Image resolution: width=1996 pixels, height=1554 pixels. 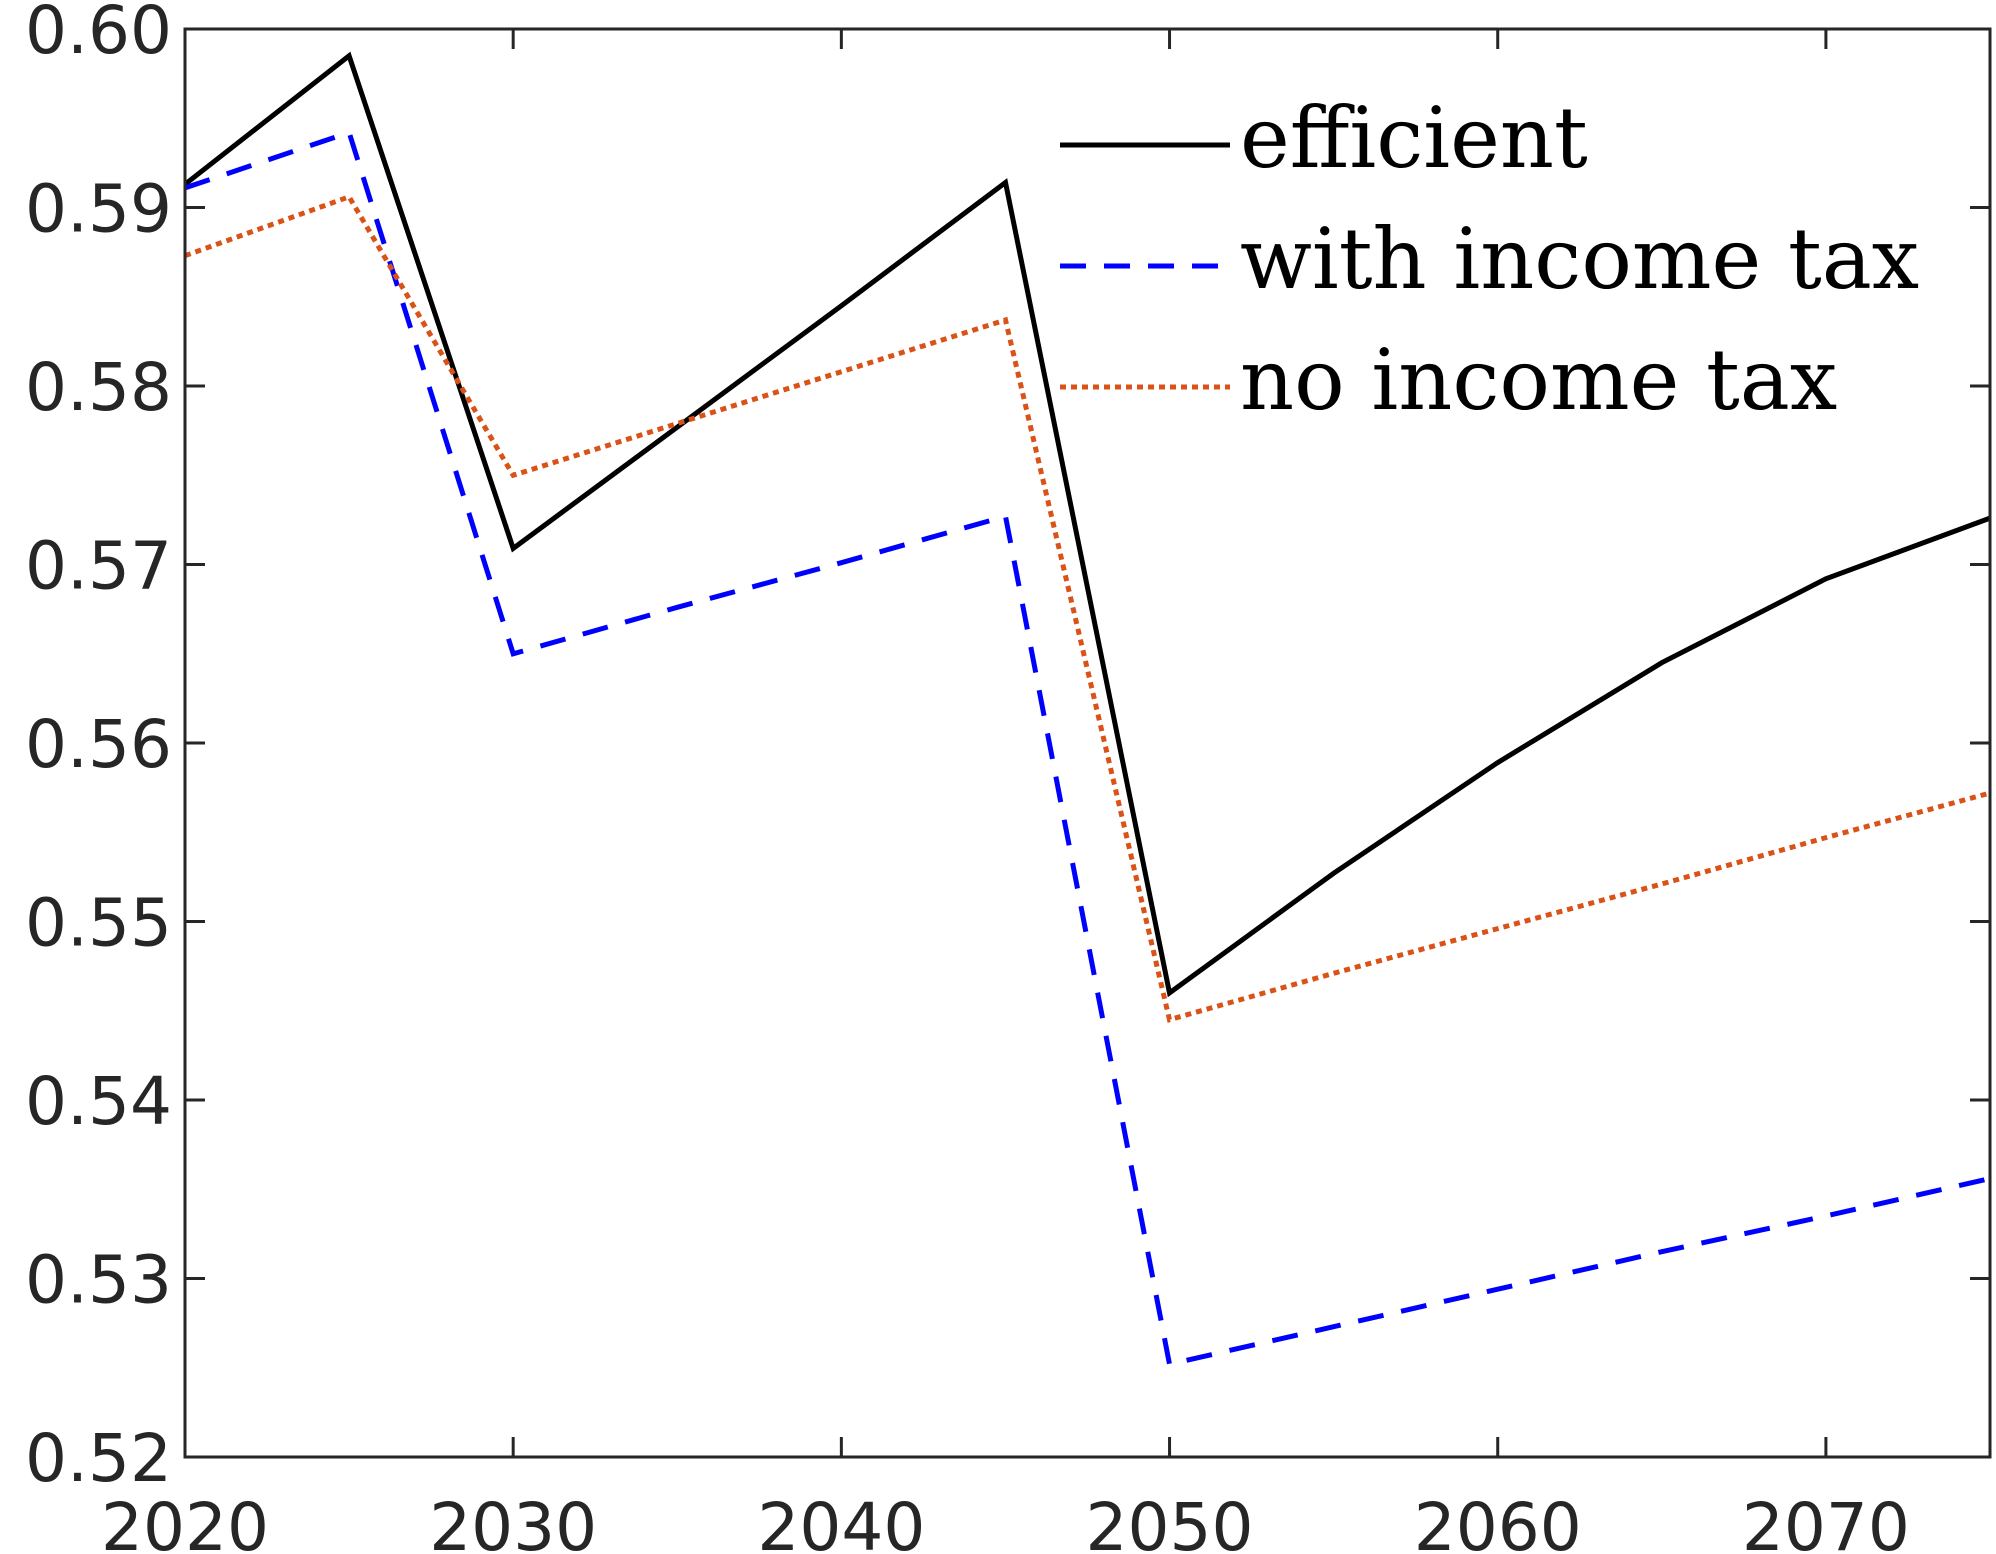 What do you see at coordinates (98, 1280) in the screenshot?
I see `y-tick-label: 0.53` at bounding box center [98, 1280].